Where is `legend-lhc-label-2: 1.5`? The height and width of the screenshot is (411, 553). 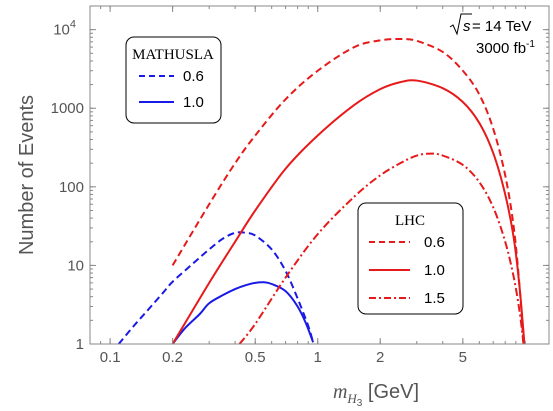 legend-lhc-label-2: 1.5 is located at coordinates (434, 298).